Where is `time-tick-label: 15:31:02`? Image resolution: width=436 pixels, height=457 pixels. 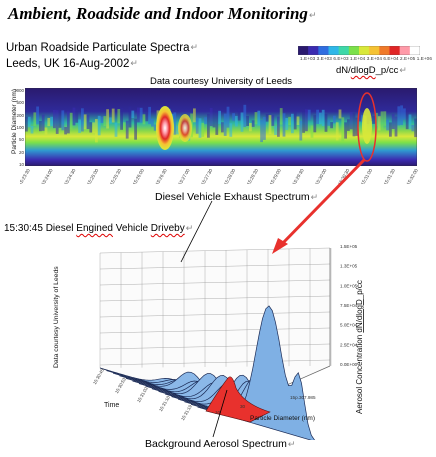 time-tick-label: 15:31:02 is located at coordinates (142, 395).